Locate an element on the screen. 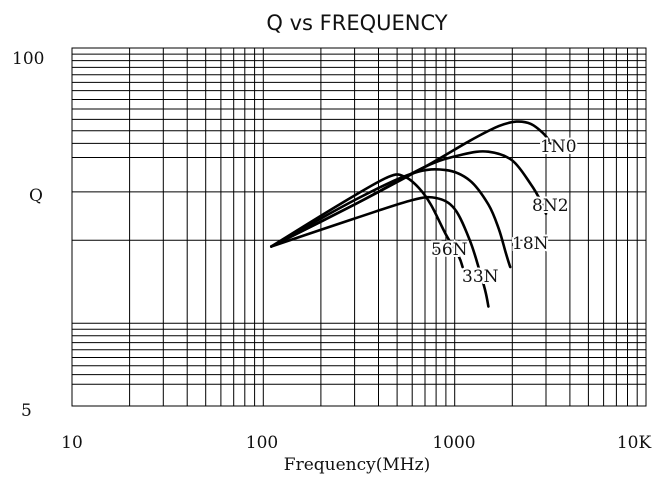 The height and width of the screenshot is (477, 656). series-line-56n is located at coordinates (367, 221).